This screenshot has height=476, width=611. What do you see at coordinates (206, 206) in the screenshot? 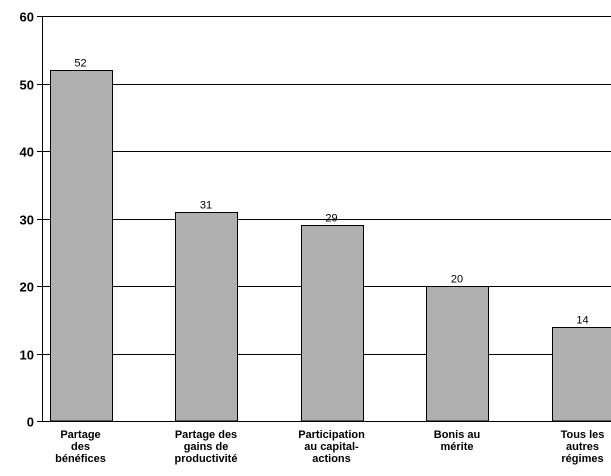
I see `data-label-1: 31` at bounding box center [206, 206].